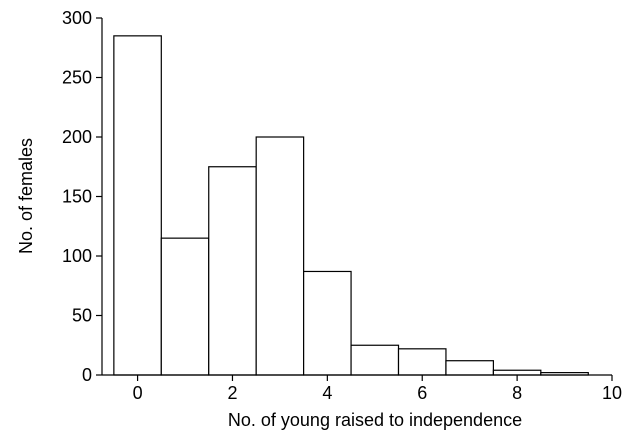 Image resolution: width=633 pixels, height=437 pixels. Describe the element at coordinates (612, 393) in the screenshot. I see `x-tick-label: 10` at that location.